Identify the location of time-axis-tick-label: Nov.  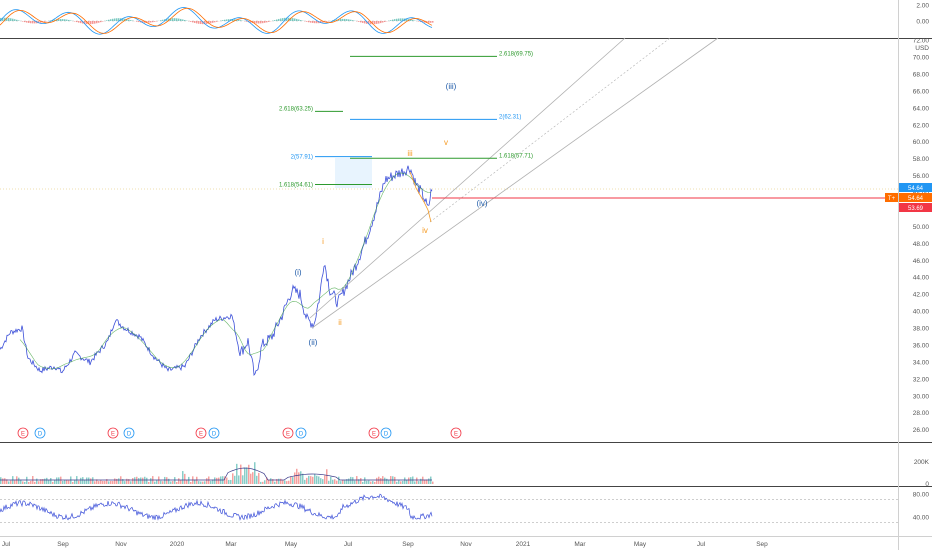
(121, 544).